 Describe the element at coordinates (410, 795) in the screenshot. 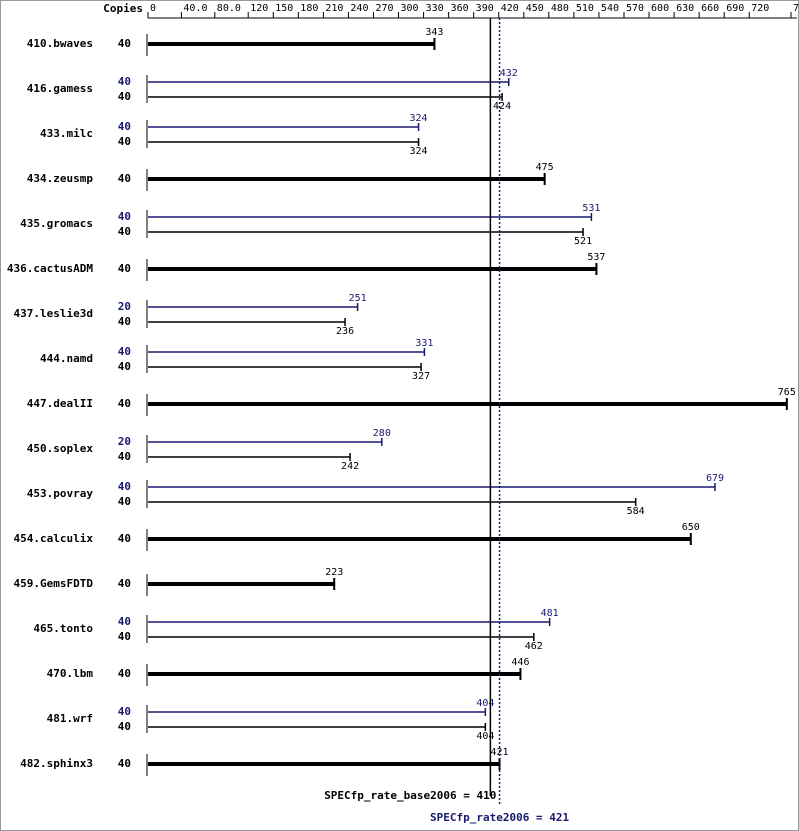

I see `reference-label: SPECfp_rate_base2006 = 410` at that location.